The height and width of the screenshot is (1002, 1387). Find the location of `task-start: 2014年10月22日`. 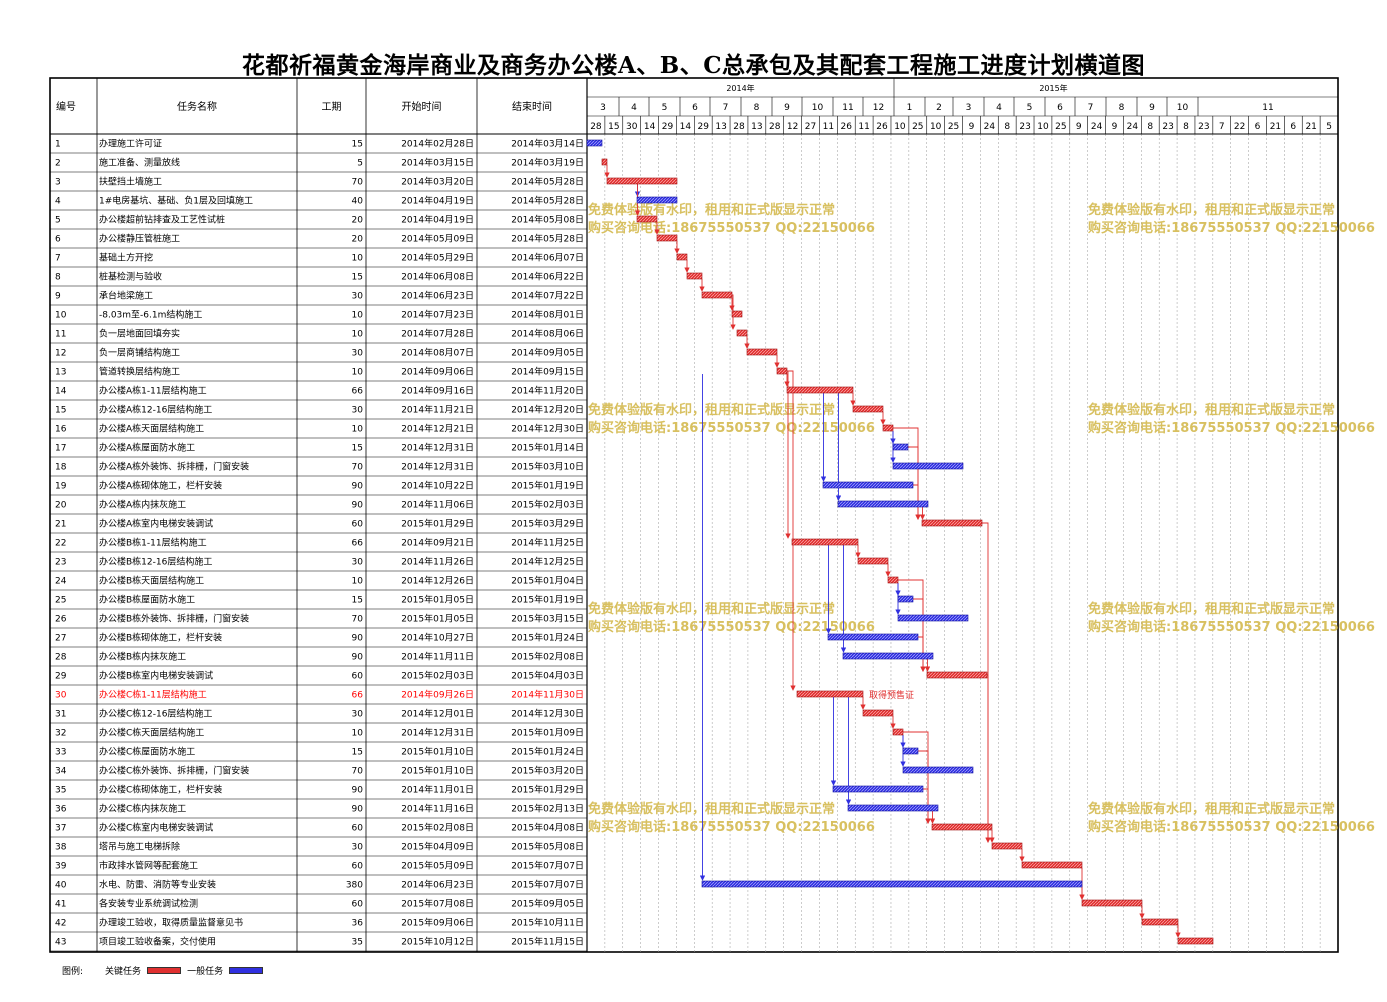

task-start: 2014年10月22日 is located at coordinates (437, 486).